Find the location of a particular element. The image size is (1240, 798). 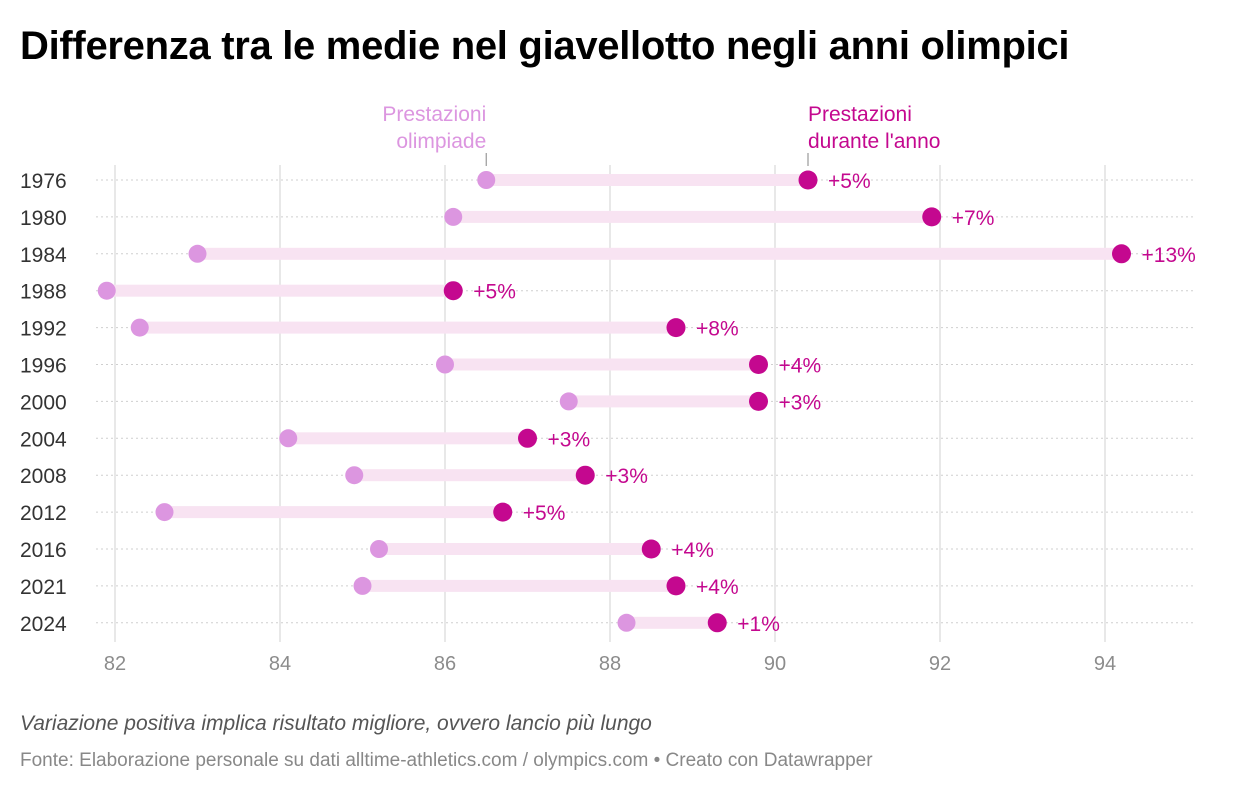

y-tick-label: 2021 is located at coordinates (43, 587).